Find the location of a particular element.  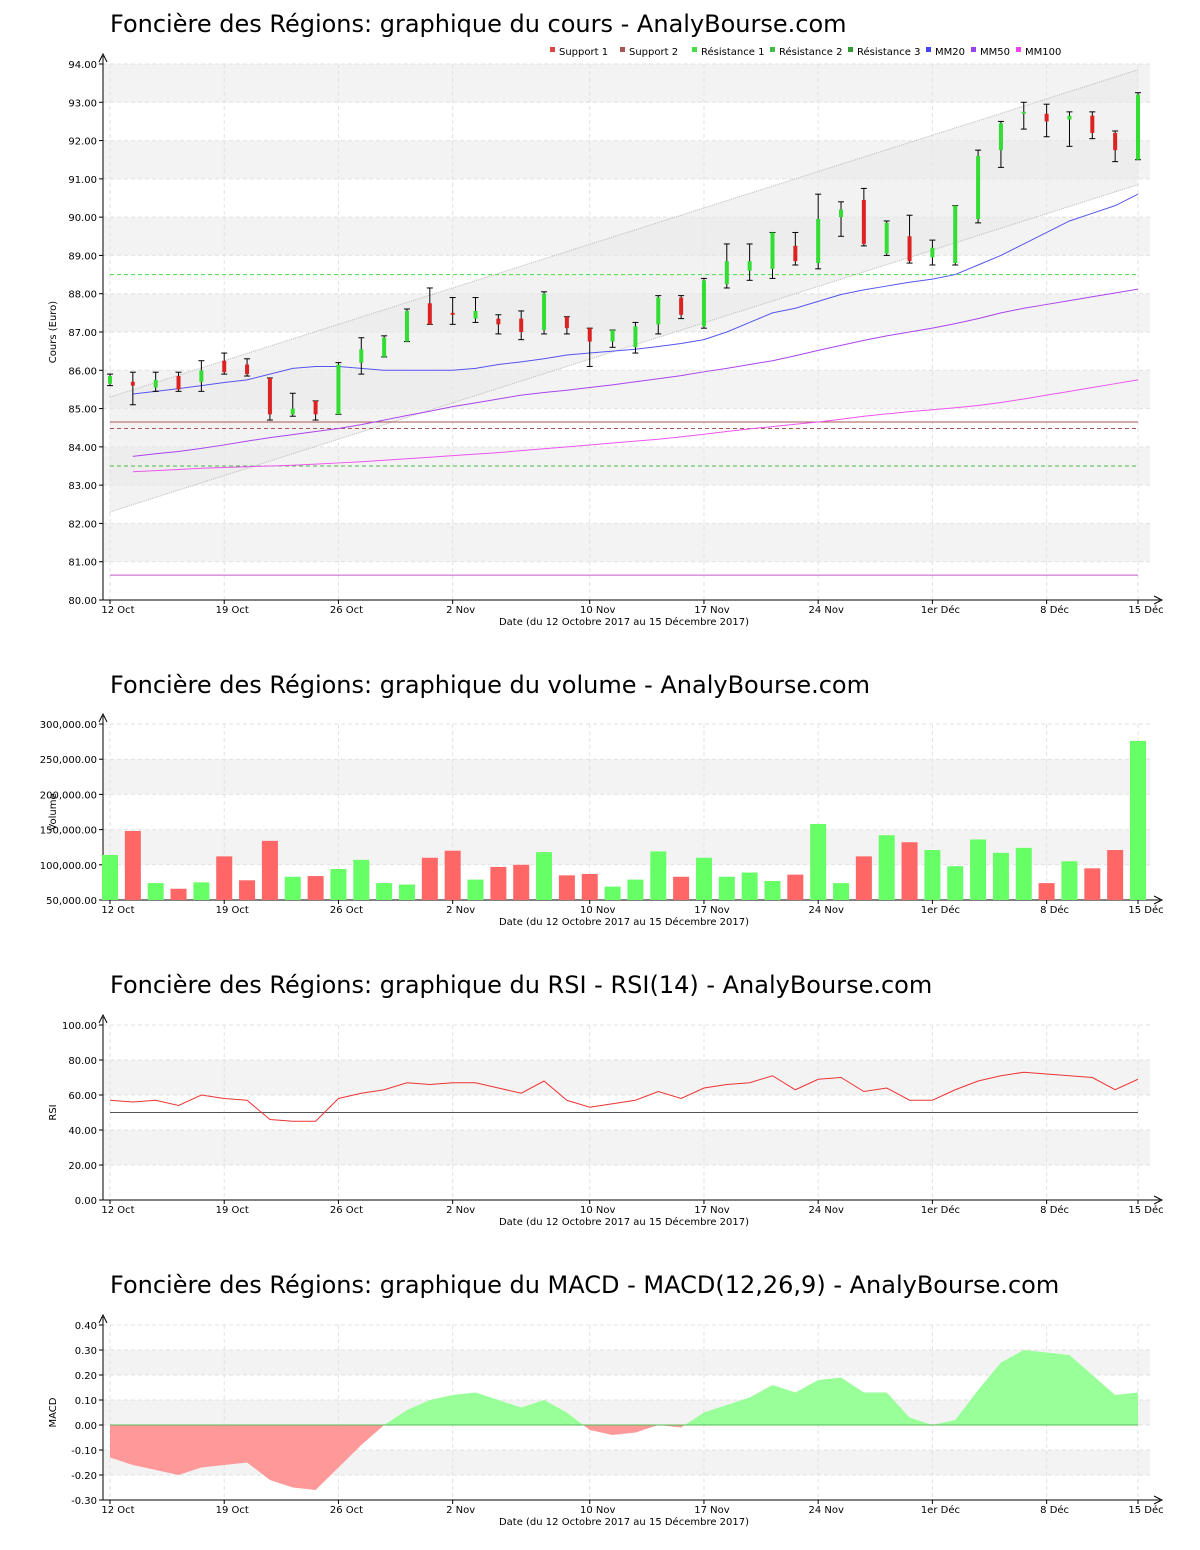

y-tick-label: 93.00 is located at coordinates (82, 103).